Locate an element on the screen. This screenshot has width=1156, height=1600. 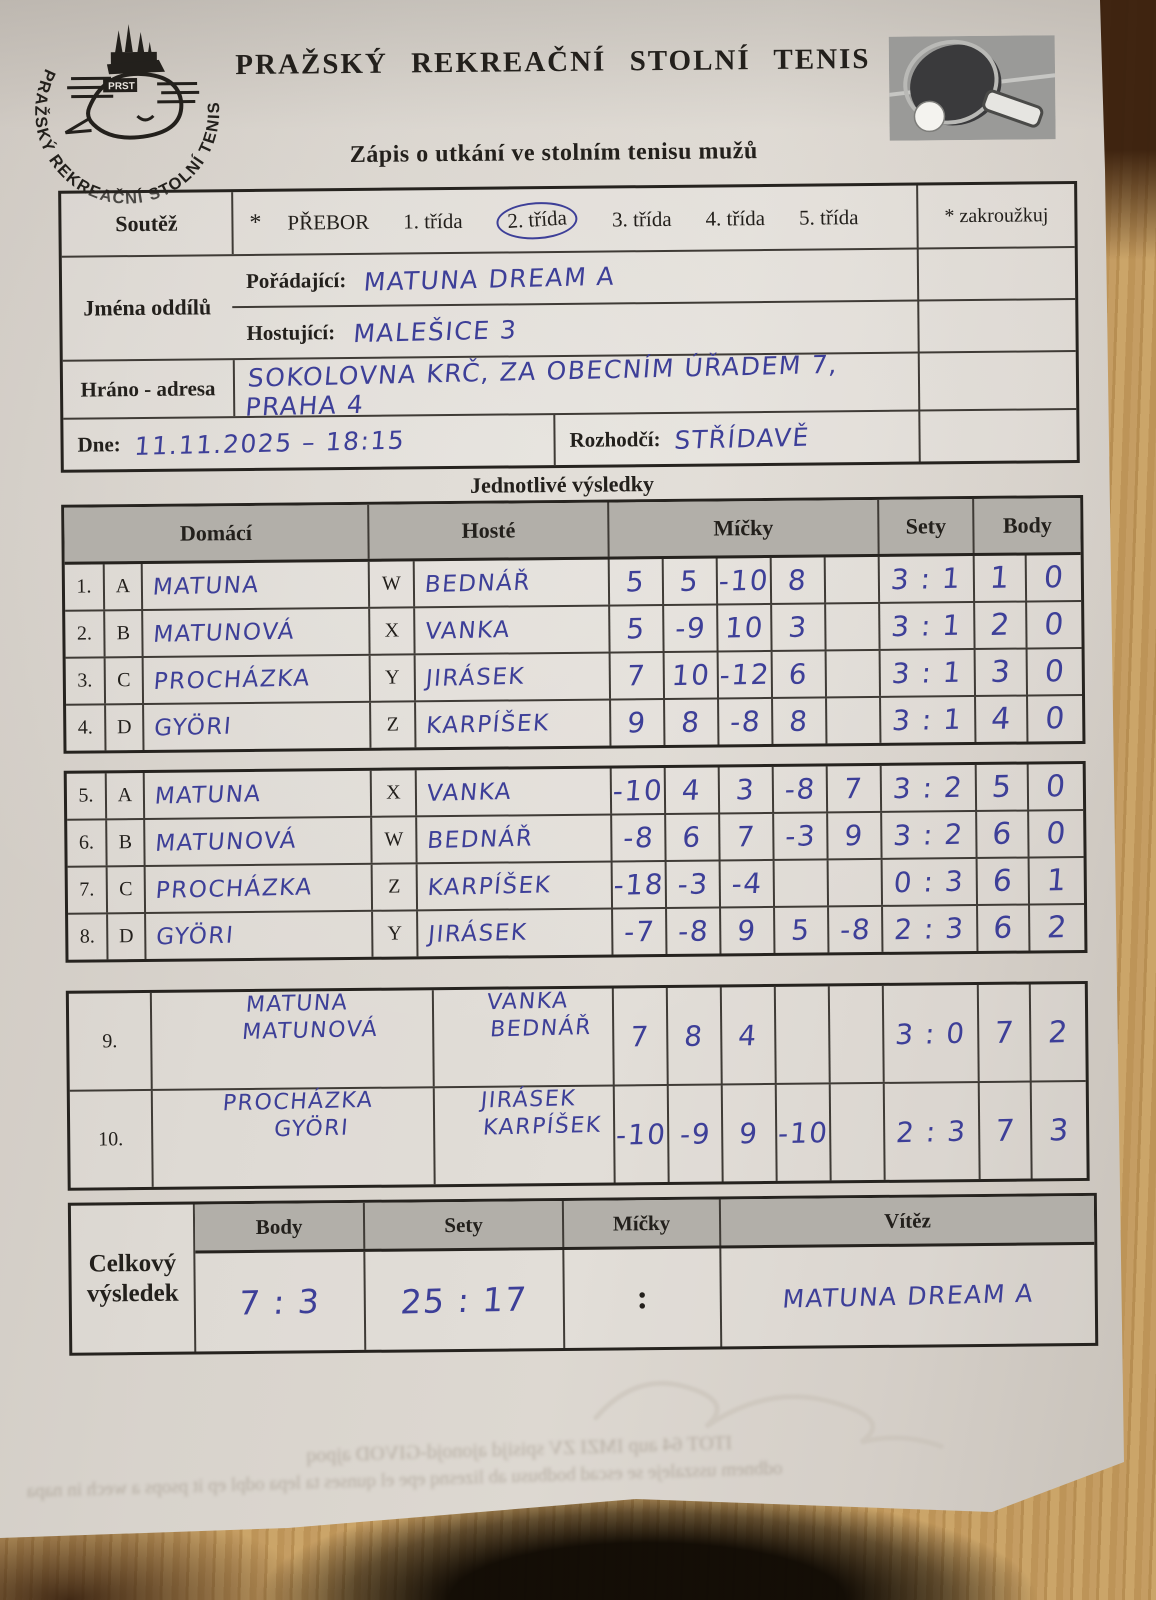
class-2-circled: 2. třída is located at coordinates (537, 220).